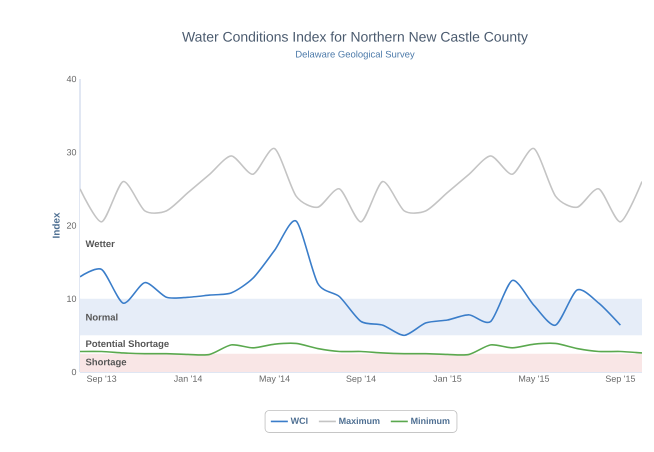 The image size is (654, 452). What do you see at coordinates (534, 380) in the screenshot?
I see `x-tick-label: May '15` at bounding box center [534, 380].